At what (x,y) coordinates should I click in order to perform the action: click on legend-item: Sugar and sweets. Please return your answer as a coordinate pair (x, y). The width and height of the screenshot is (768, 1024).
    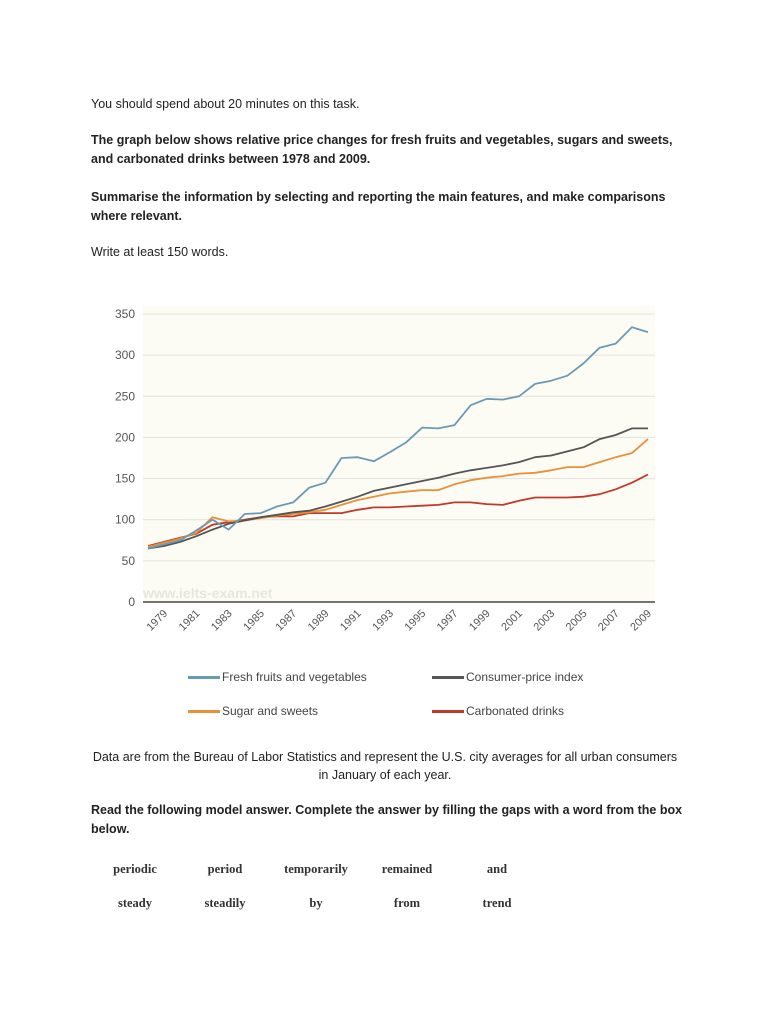
    Looking at the image, I should click on (253, 711).